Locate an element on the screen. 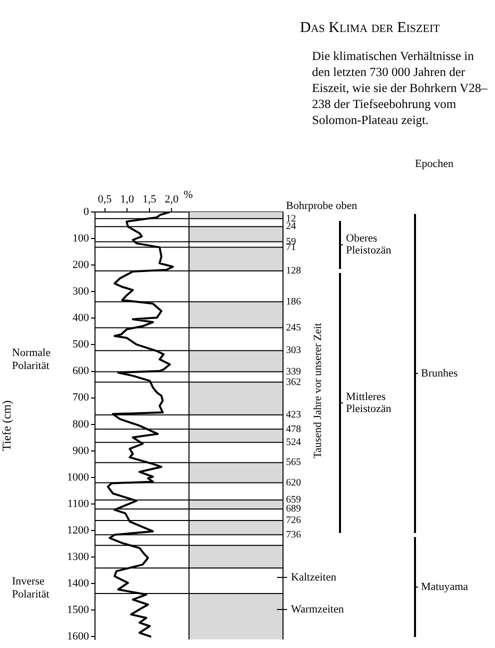 The width and height of the screenshot is (495, 648). text: 659 is located at coordinates (293, 500).